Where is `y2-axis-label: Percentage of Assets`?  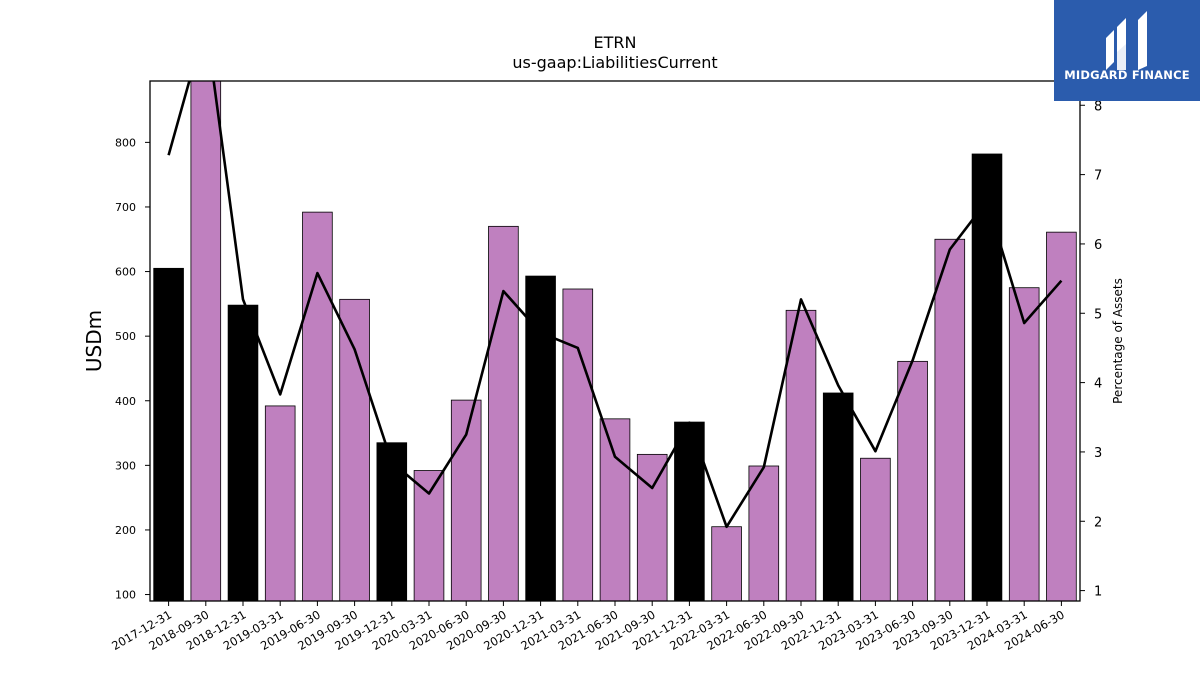
y2-axis-label: Percentage of Assets is located at coordinates (1118, 341).